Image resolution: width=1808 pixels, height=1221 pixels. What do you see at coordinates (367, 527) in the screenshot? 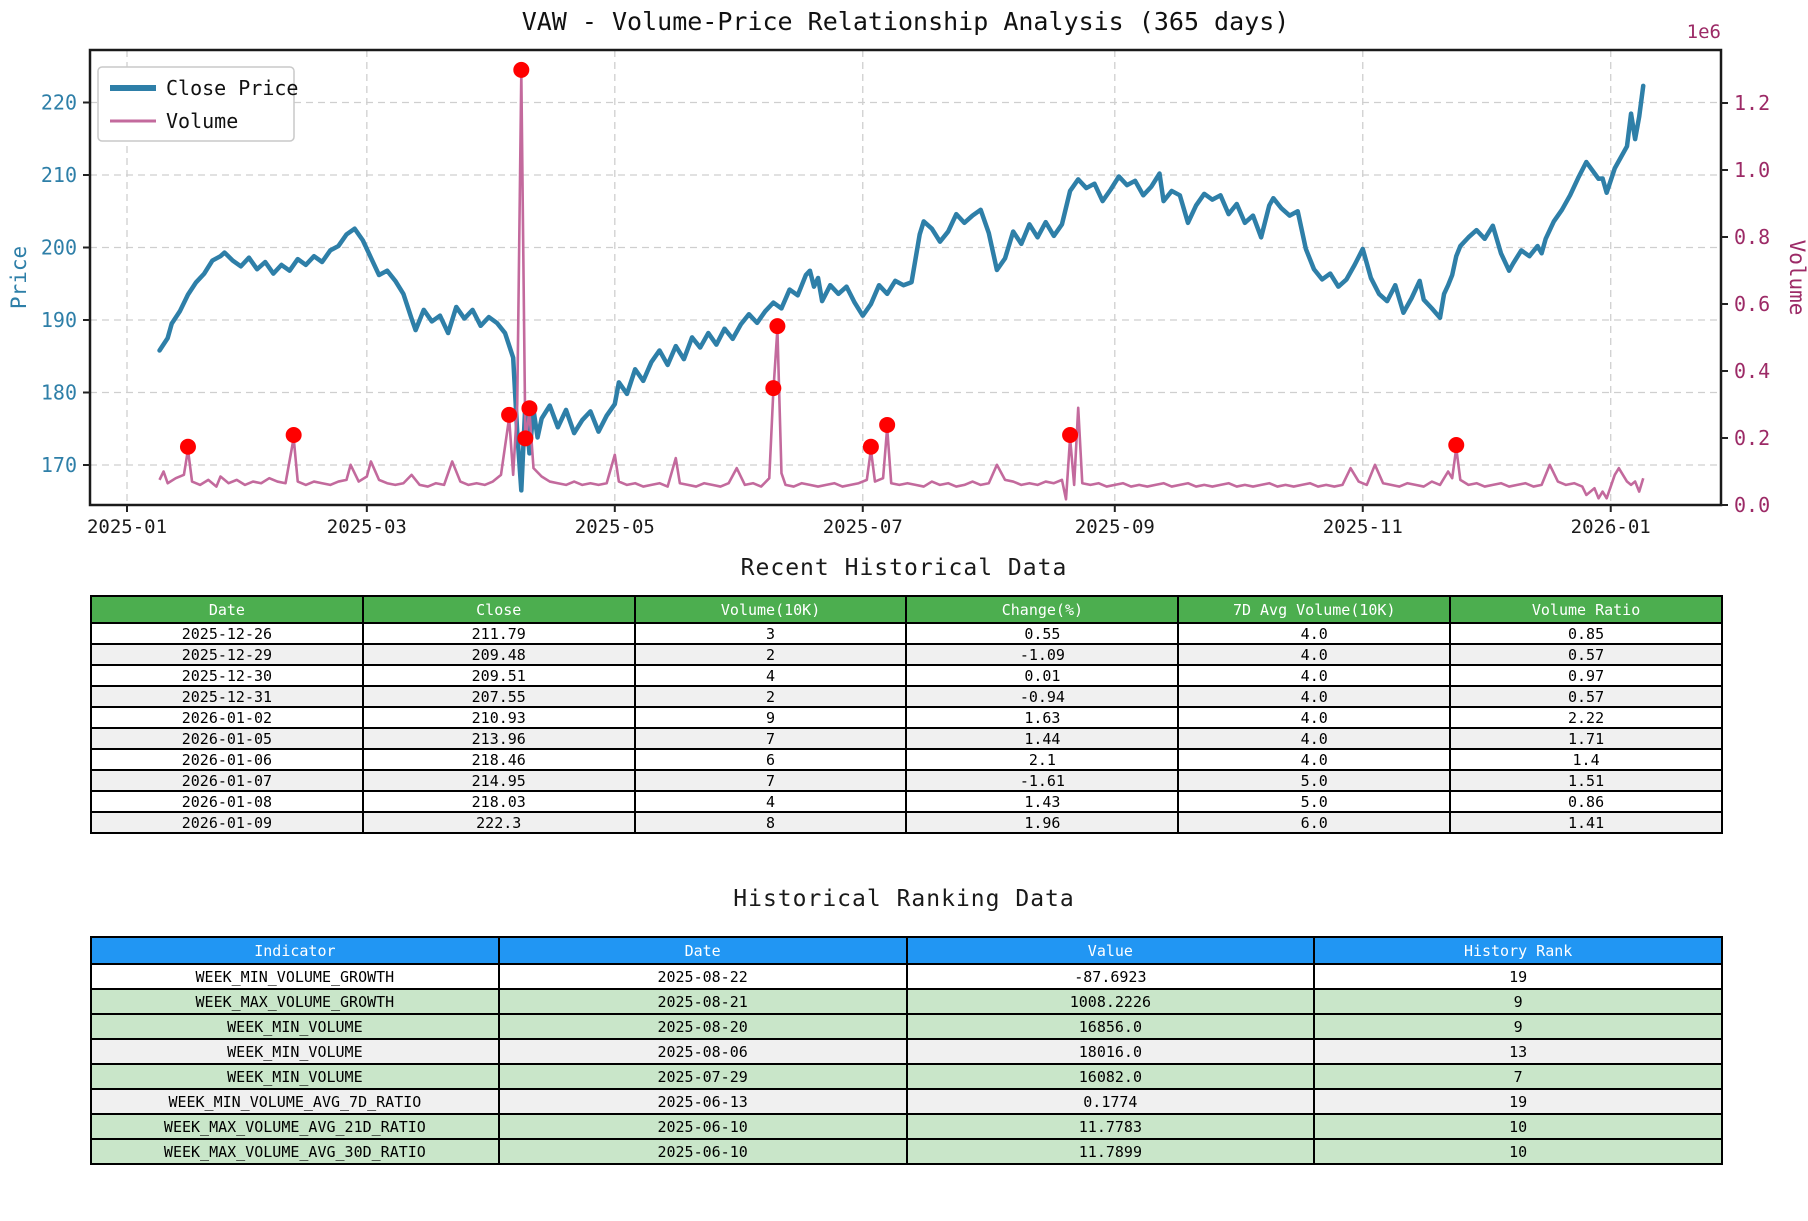
I see `x-tick-label: 2025-03` at bounding box center [367, 527].